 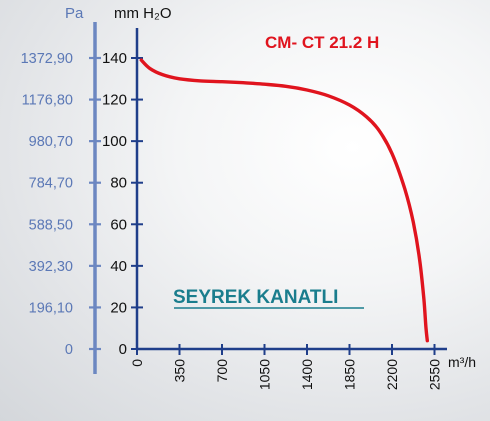 What do you see at coordinates (123, 349) in the screenshot?
I see `y-tick-label: 0` at bounding box center [123, 349].